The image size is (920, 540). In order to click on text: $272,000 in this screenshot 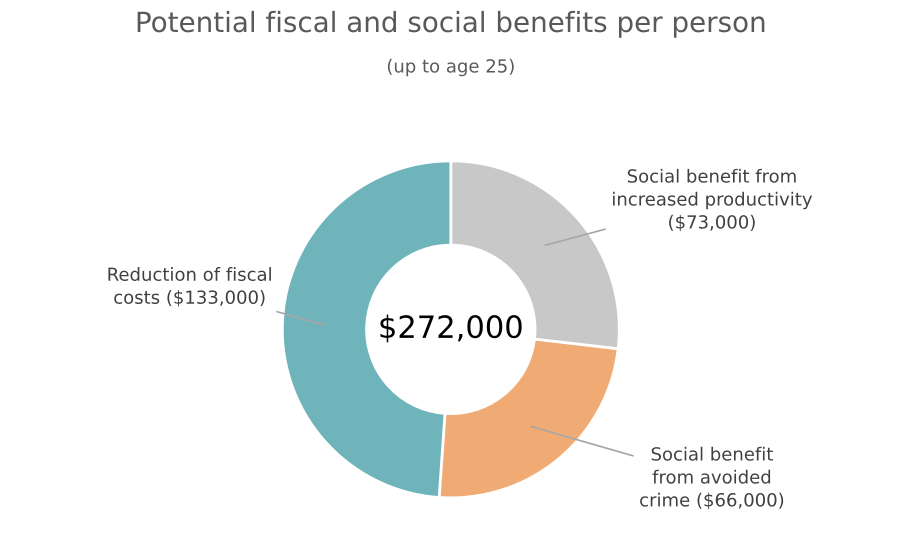, I will do `click(451, 328)`.